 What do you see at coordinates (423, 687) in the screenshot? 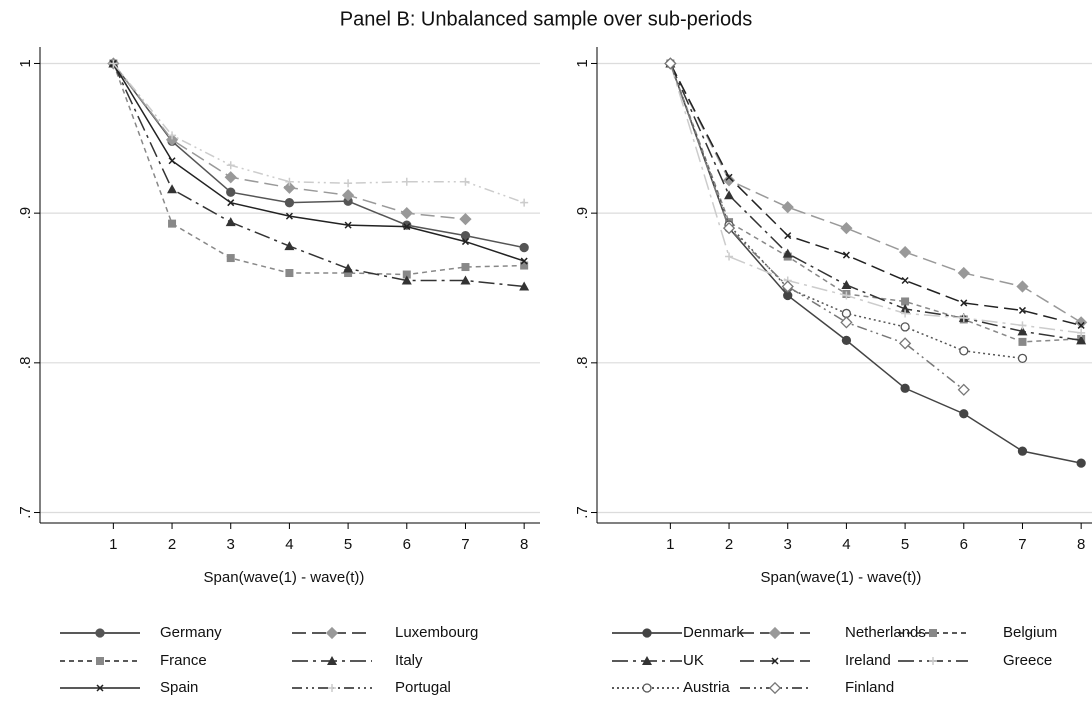
I see `legend-label: Portugal` at bounding box center [423, 687].